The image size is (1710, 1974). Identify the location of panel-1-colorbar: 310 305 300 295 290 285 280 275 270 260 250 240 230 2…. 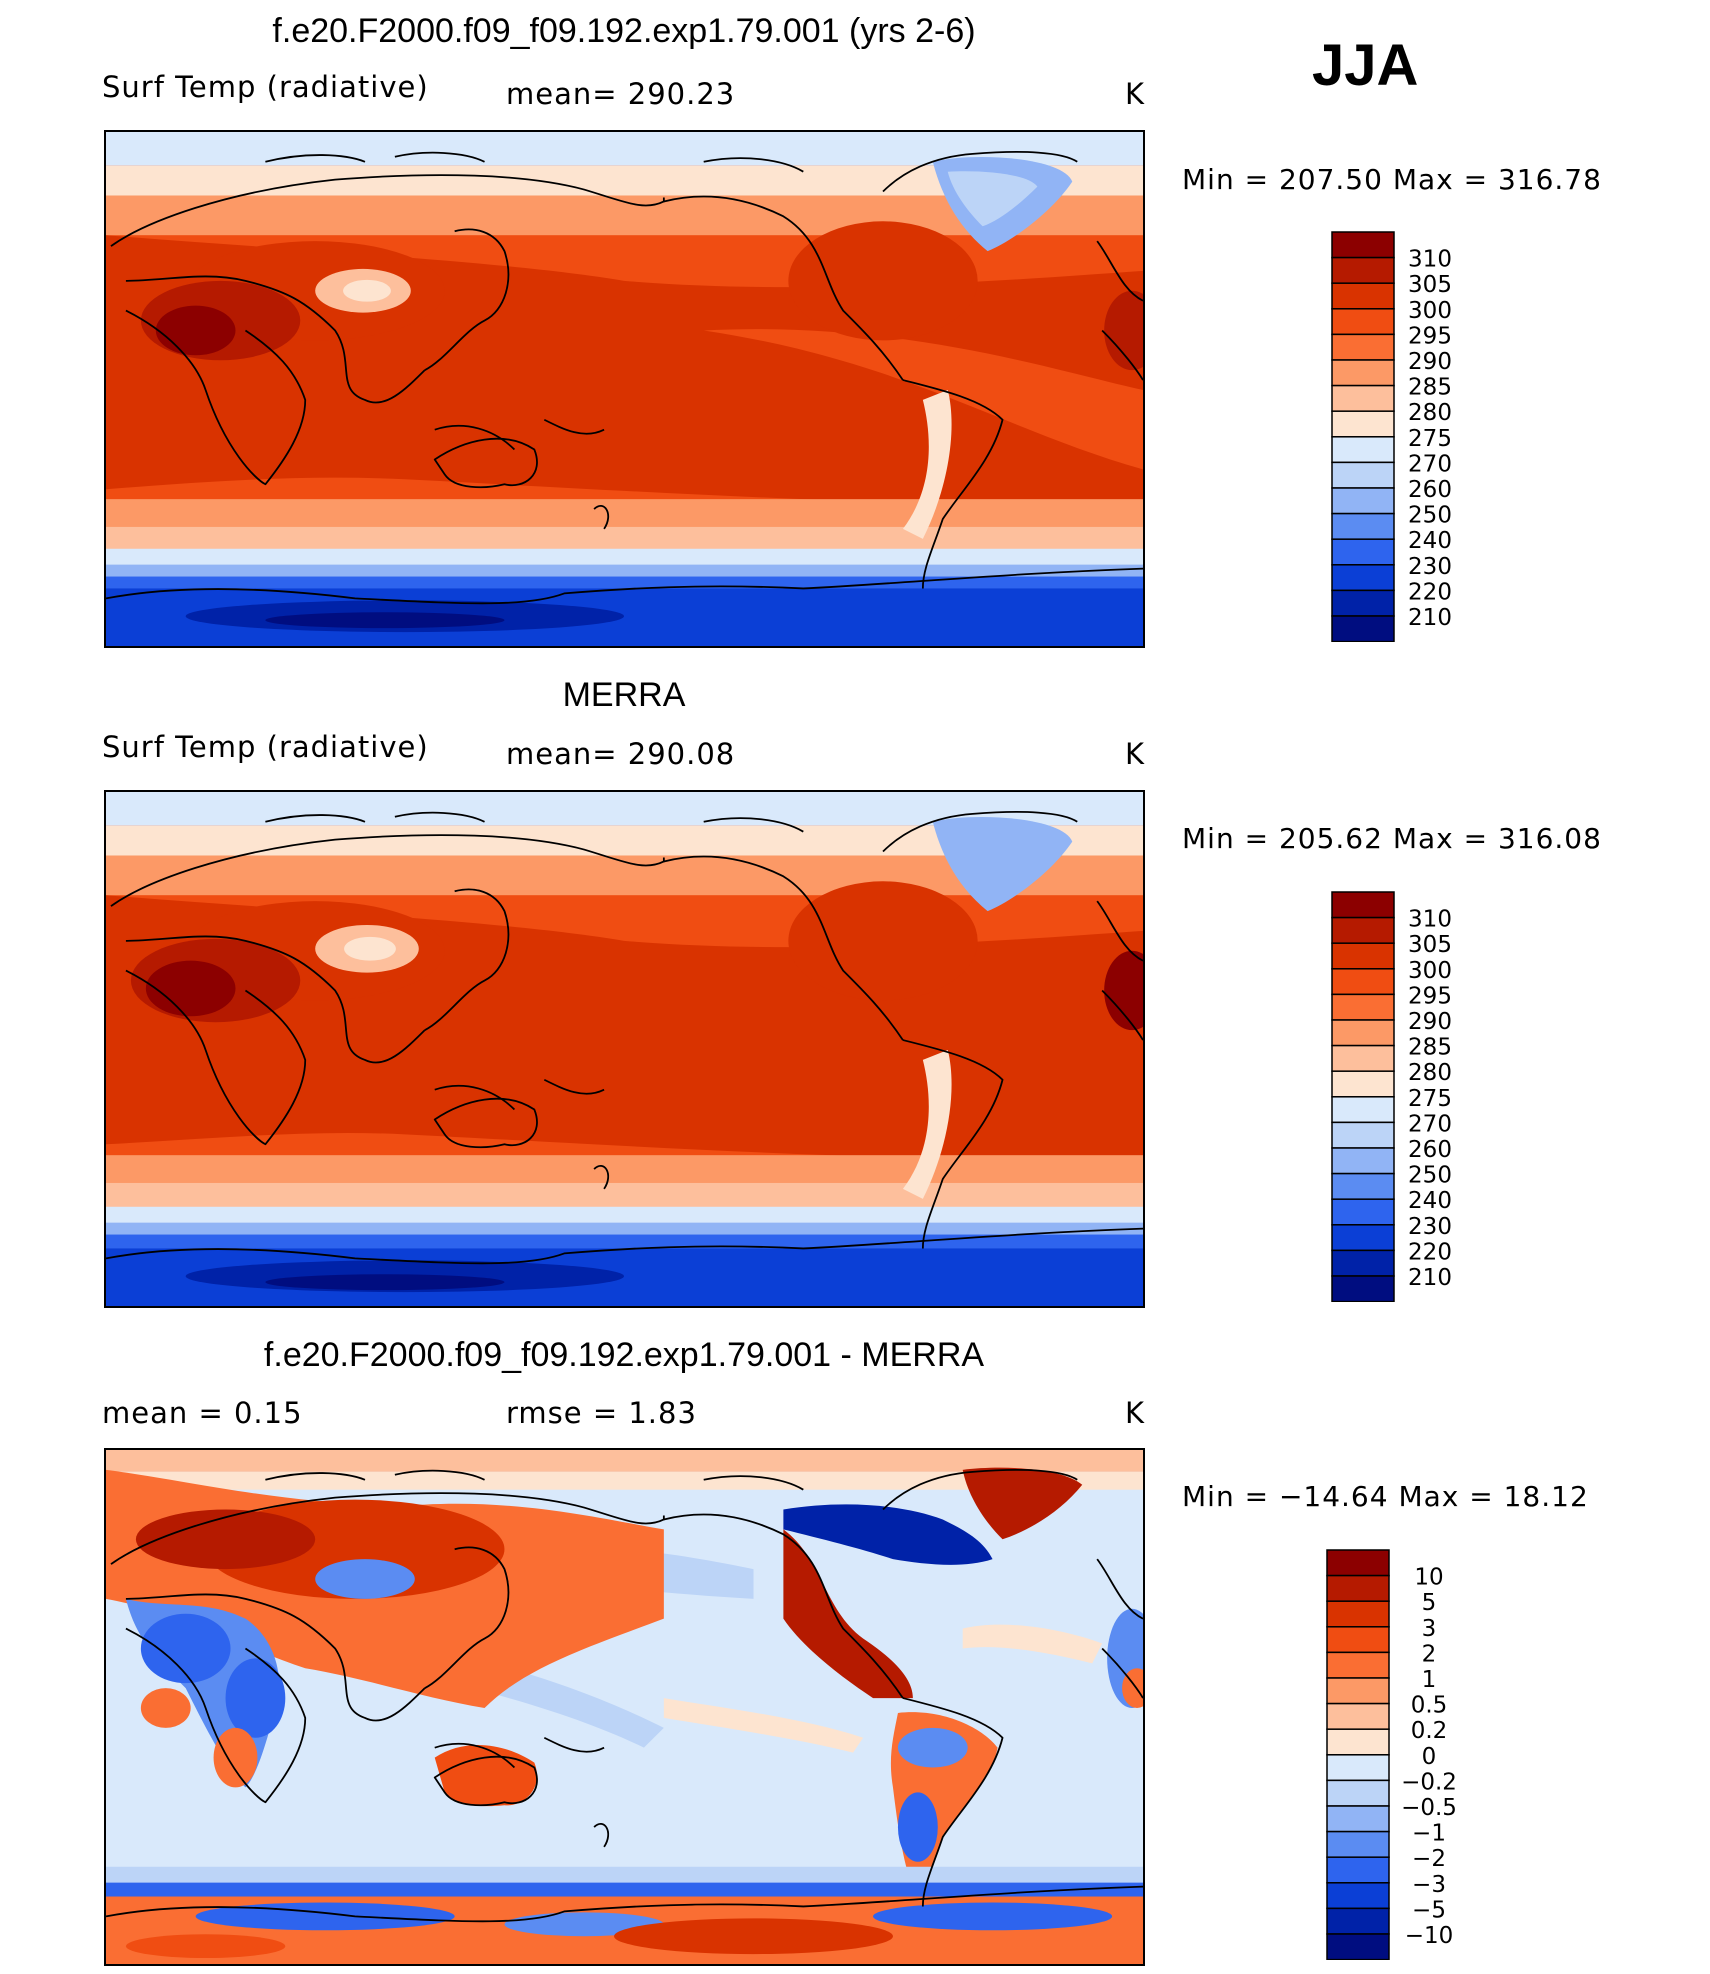
(1400, 436).